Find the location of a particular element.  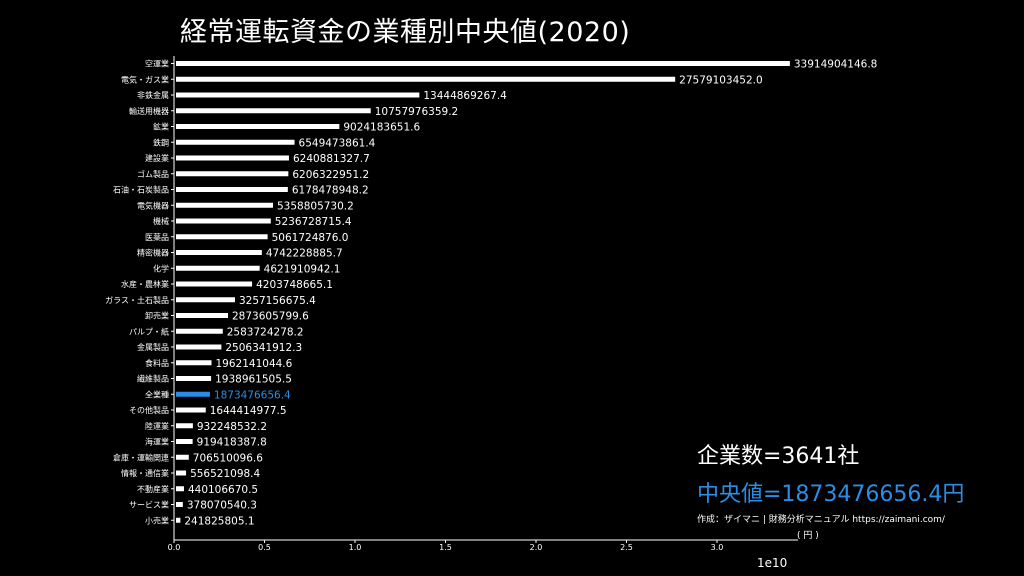

category-label: 海運業 is located at coordinates (157, 442).